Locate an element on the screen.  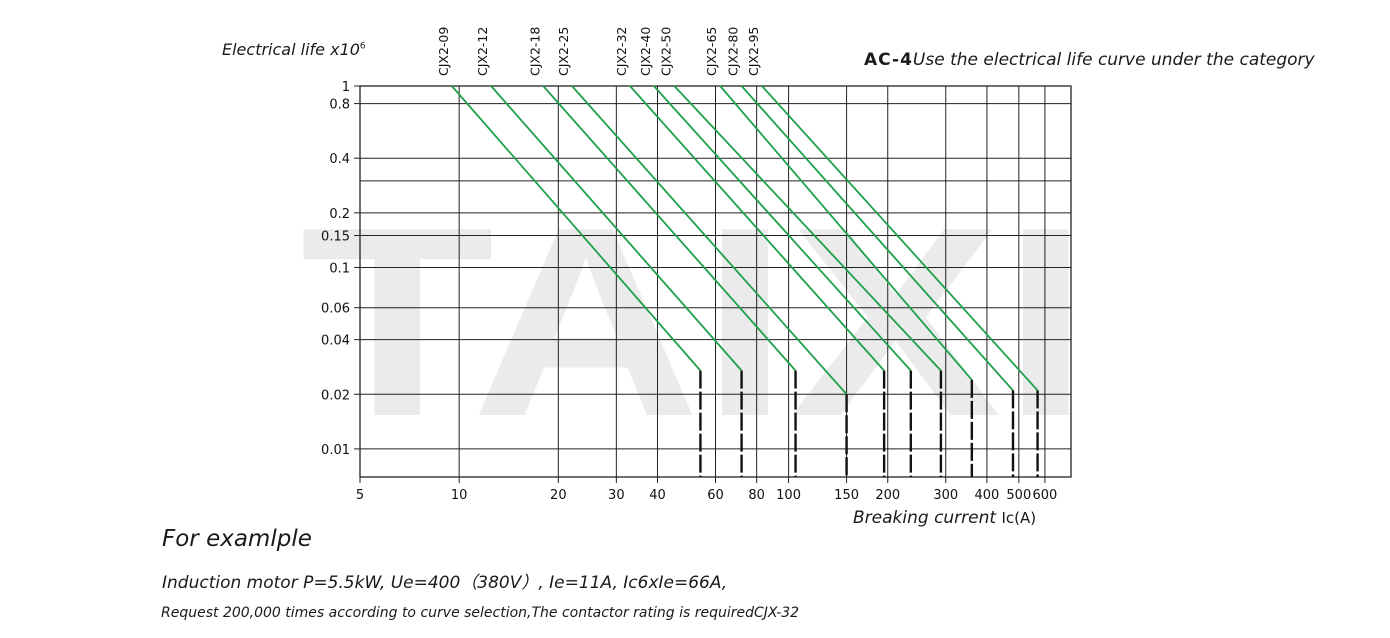
example-heading: For examlple is located at coordinates (237, 539).